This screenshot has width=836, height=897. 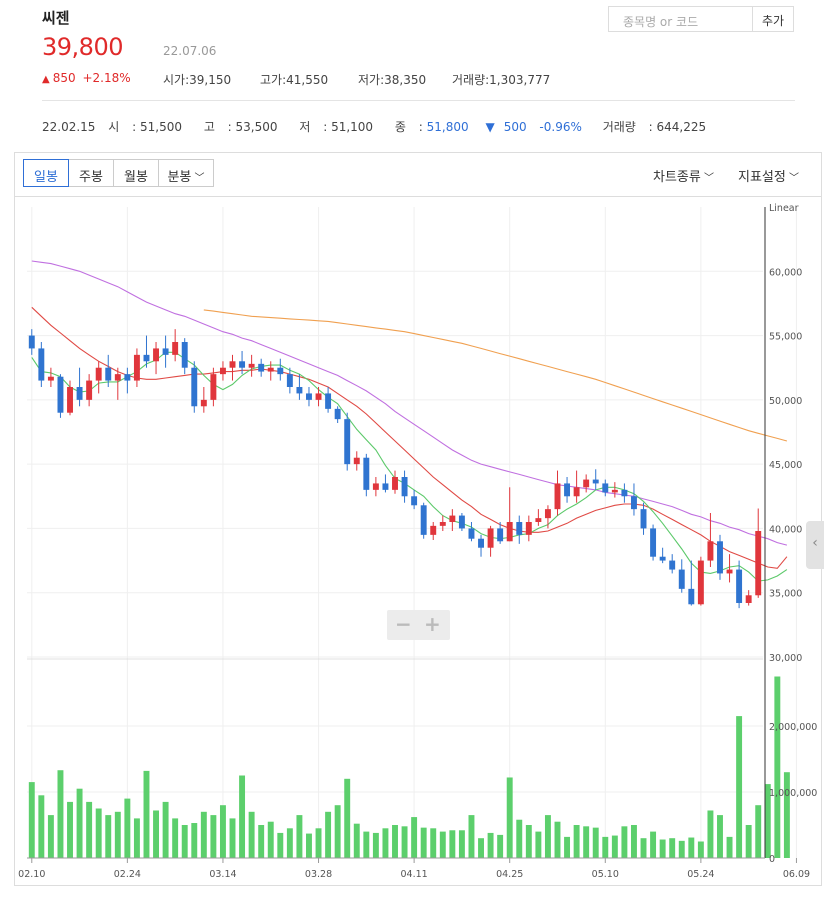 I want to click on price-tick-label: 40,000, so click(x=785, y=529).